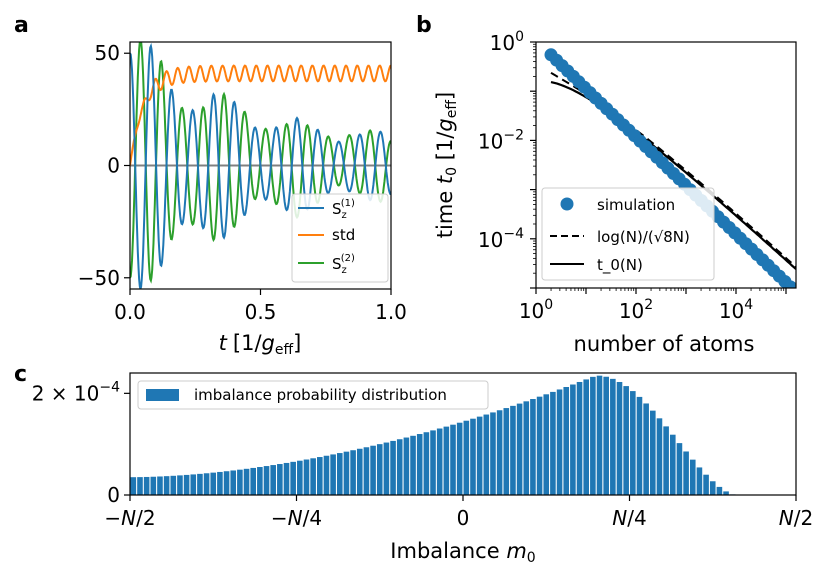  What do you see at coordinates (260, 344) in the screenshot?
I see `x-axis-label-a: t [1/geff]` at bounding box center [260, 344].